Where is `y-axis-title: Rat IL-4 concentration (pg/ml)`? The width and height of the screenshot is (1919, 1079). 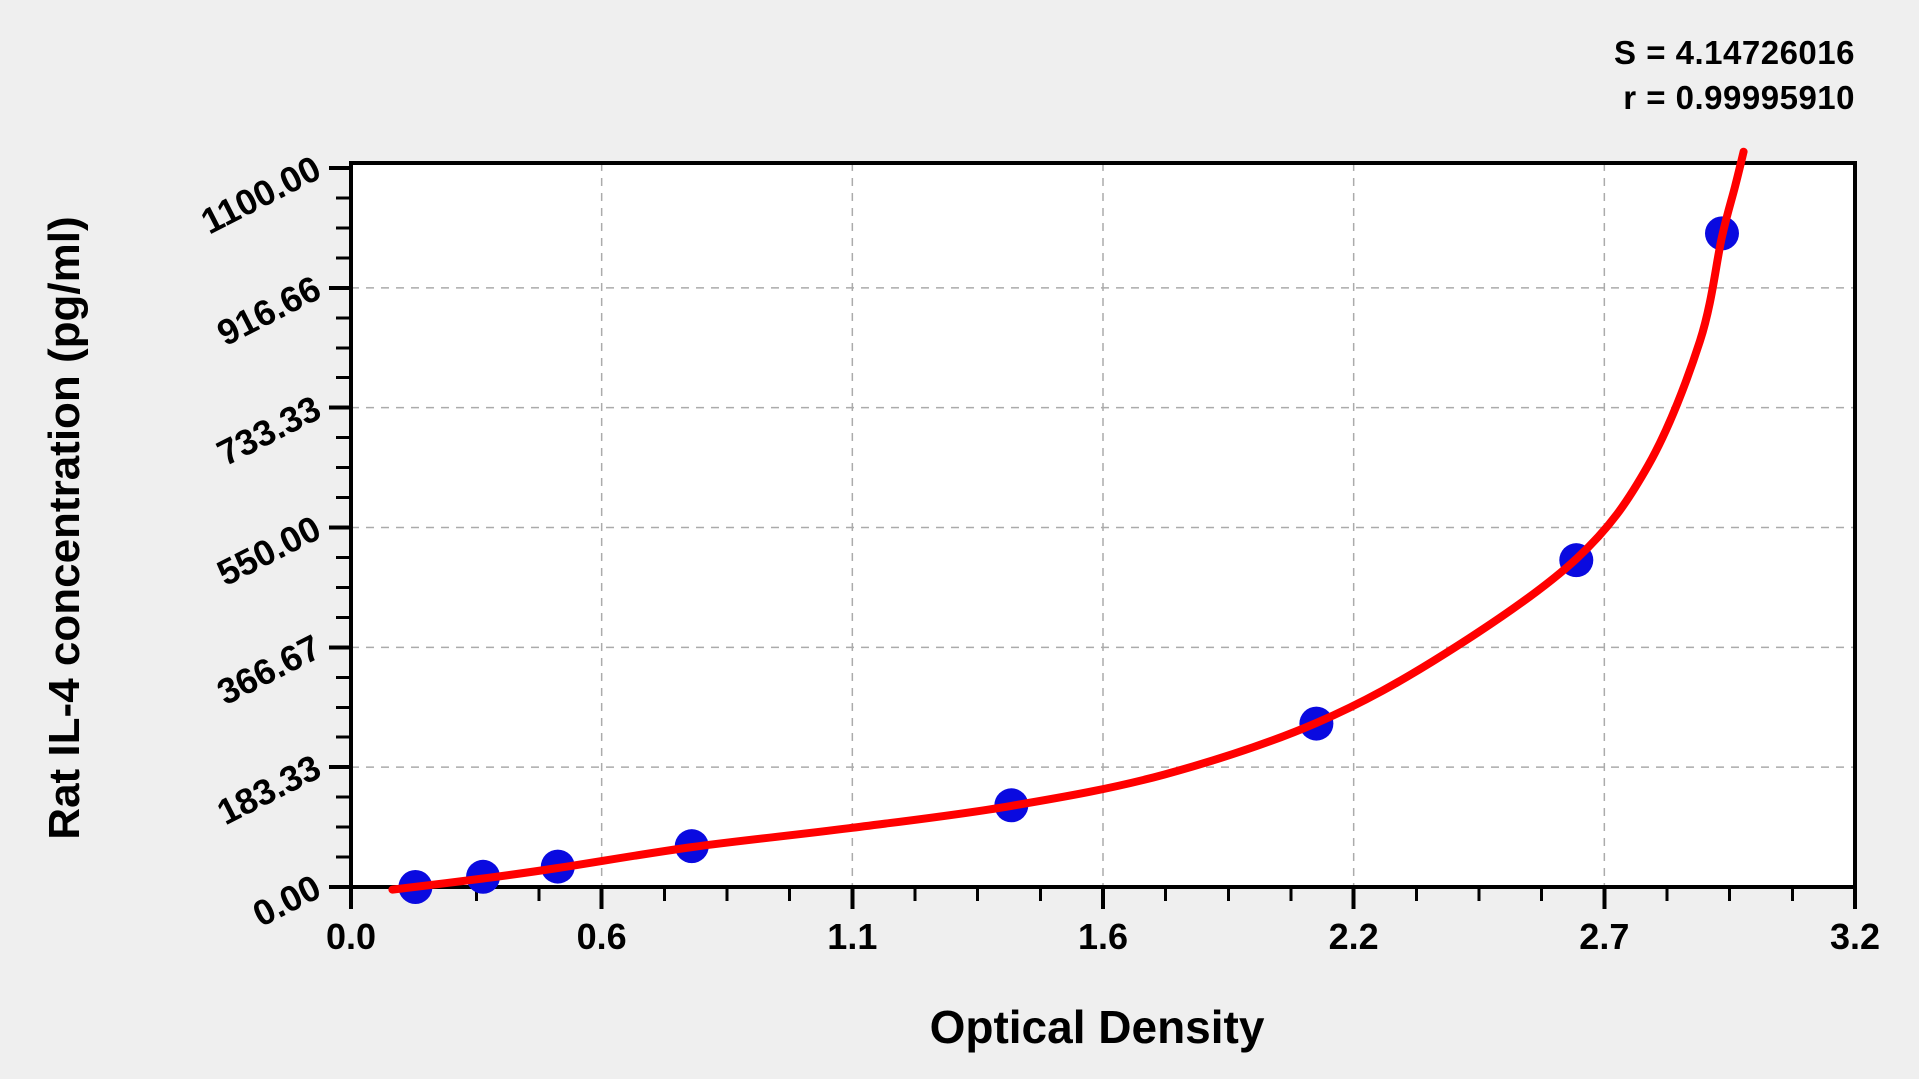
y-axis-title: Rat IL-4 concentration (pg/ml) is located at coordinates (64, 528).